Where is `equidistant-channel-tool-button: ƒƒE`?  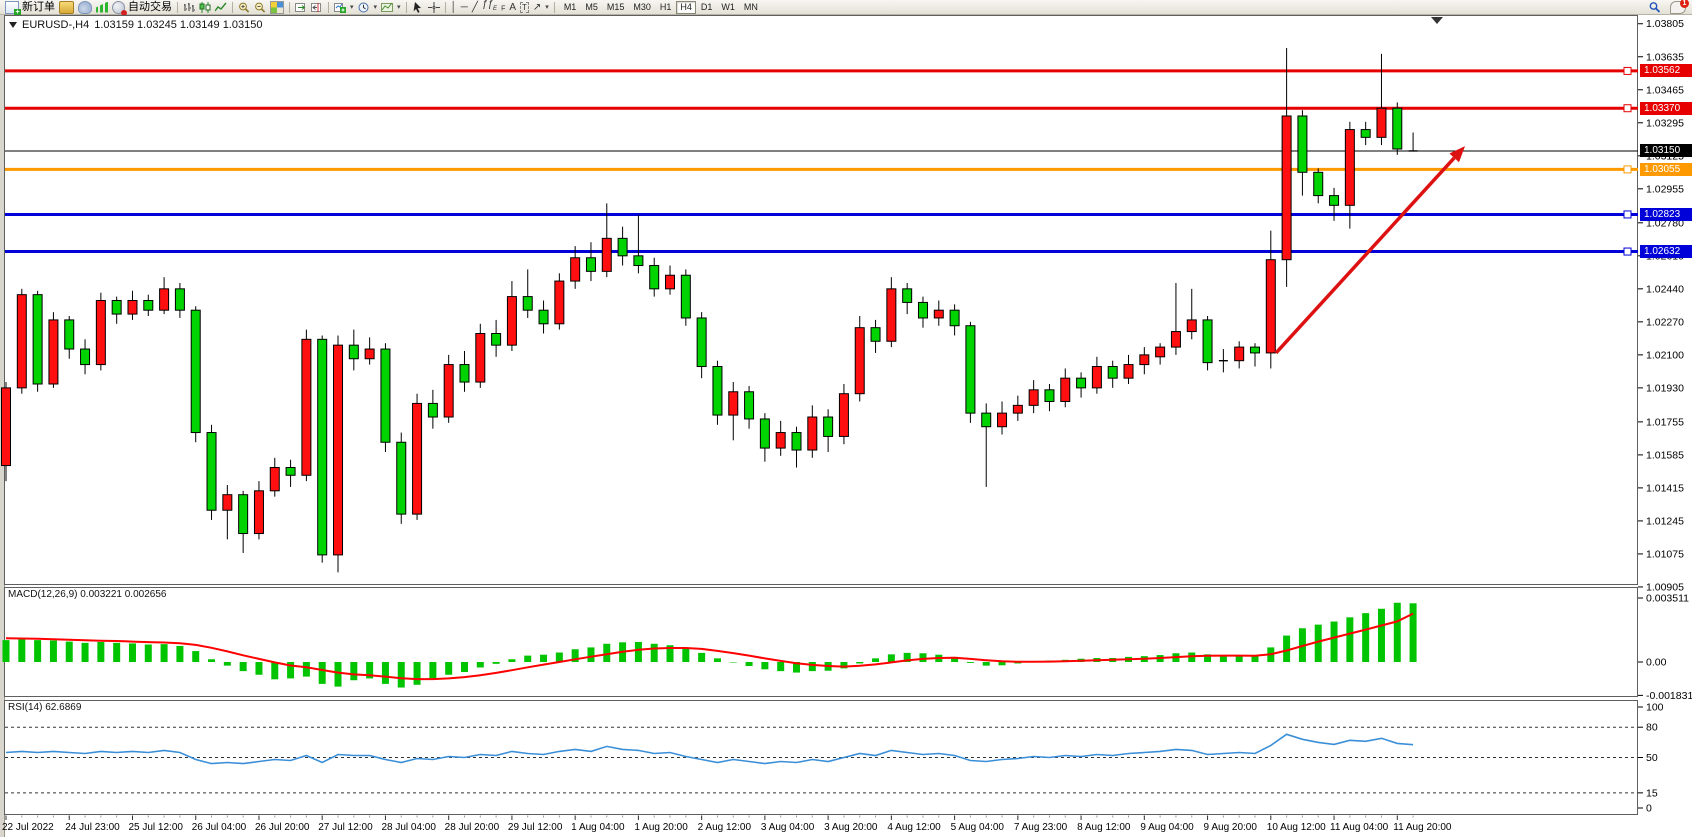 equidistant-channel-tool-button: ƒƒE is located at coordinates (489, 7).